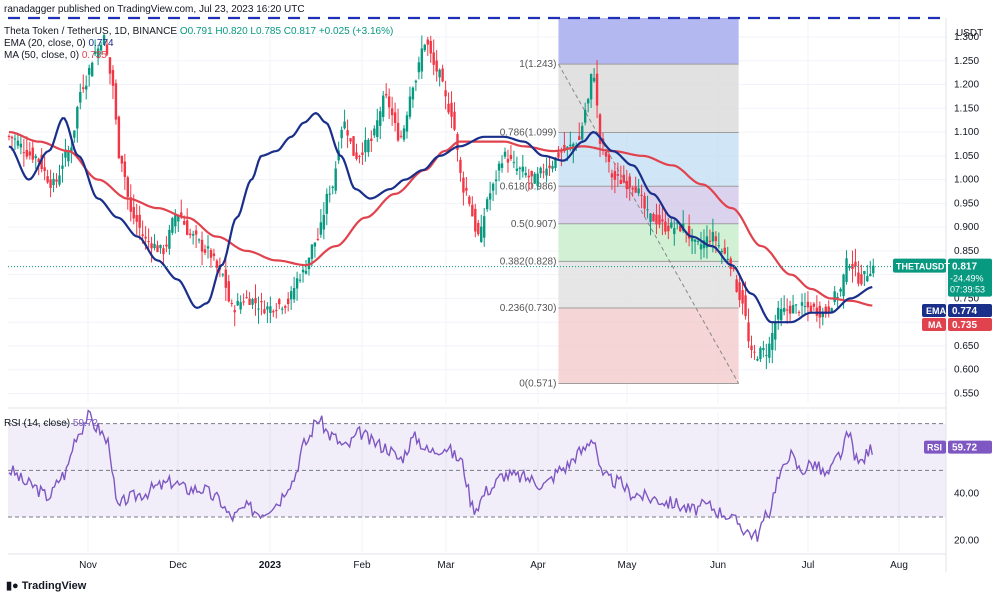 The image size is (1001, 600). What do you see at coordinates (935, 325) in the screenshot?
I see `ma-tag-label: MA` at bounding box center [935, 325].